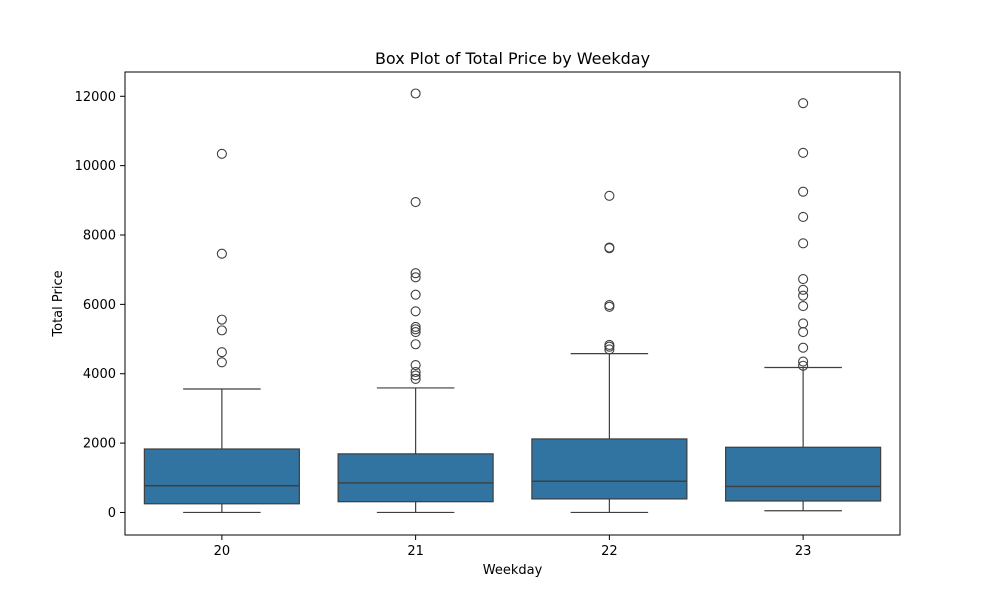  I want to click on y-tick-label: 6000, so click(99, 305).